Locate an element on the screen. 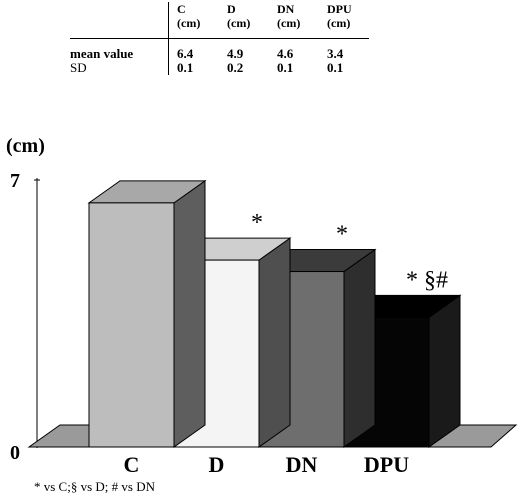 This screenshot has width=520, height=499. row-label: mean value is located at coordinates (119, 49).